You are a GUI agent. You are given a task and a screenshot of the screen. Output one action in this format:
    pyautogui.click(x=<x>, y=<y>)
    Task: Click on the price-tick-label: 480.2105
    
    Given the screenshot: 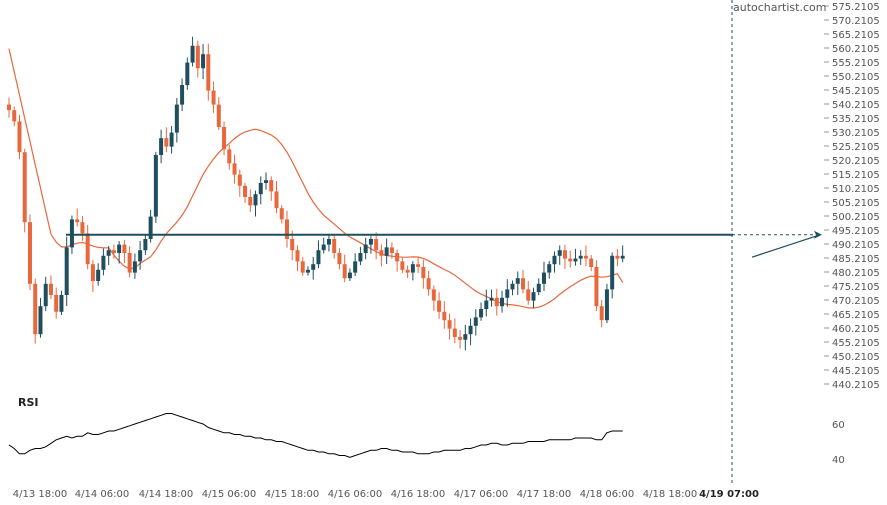 What is the action you would take?
    pyautogui.click(x=856, y=273)
    